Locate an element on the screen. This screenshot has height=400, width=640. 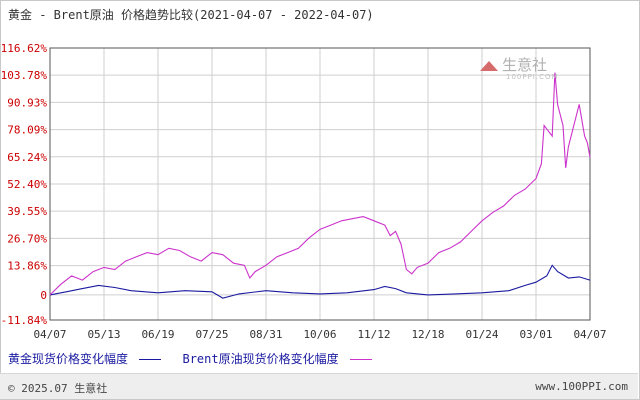
legend-swatch-brent is located at coordinates (360, 359).